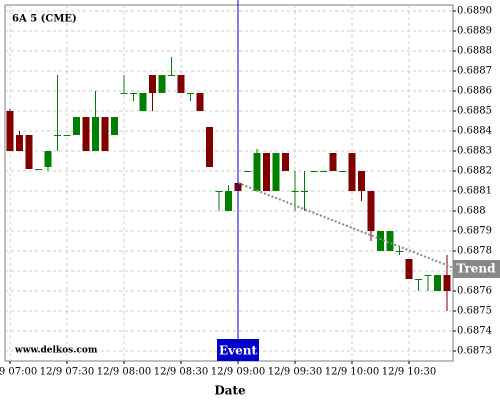  I want to click on watermark: www.delkos.com, so click(56, 351).